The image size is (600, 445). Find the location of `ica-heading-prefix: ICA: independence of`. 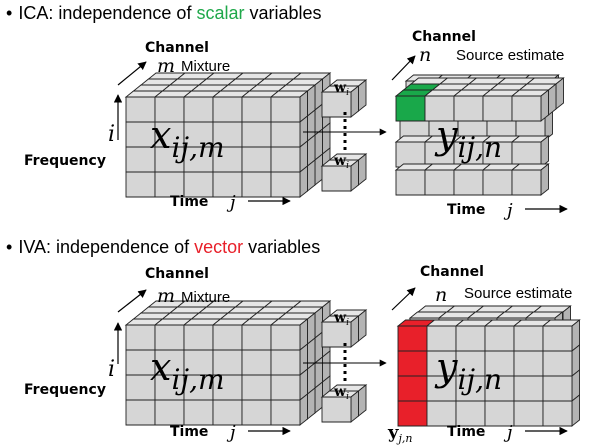

ica-heading-prefix: ICA: independence of is located at coordinates (107, 13).